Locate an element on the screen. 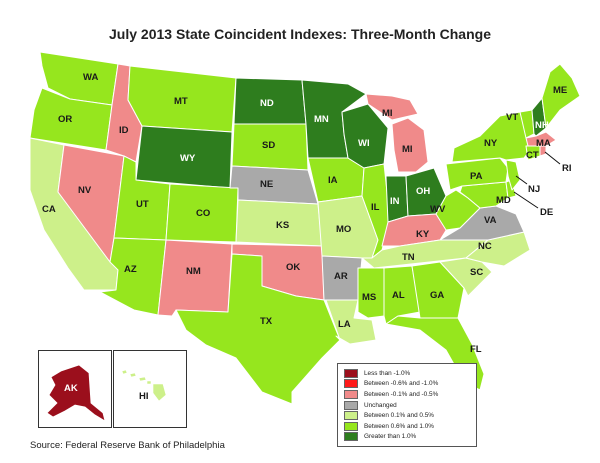 Image resolution: width=600 pixels, height=463 pixels. legend-label: Less than -1.0% is located at coordinates (387, 373).